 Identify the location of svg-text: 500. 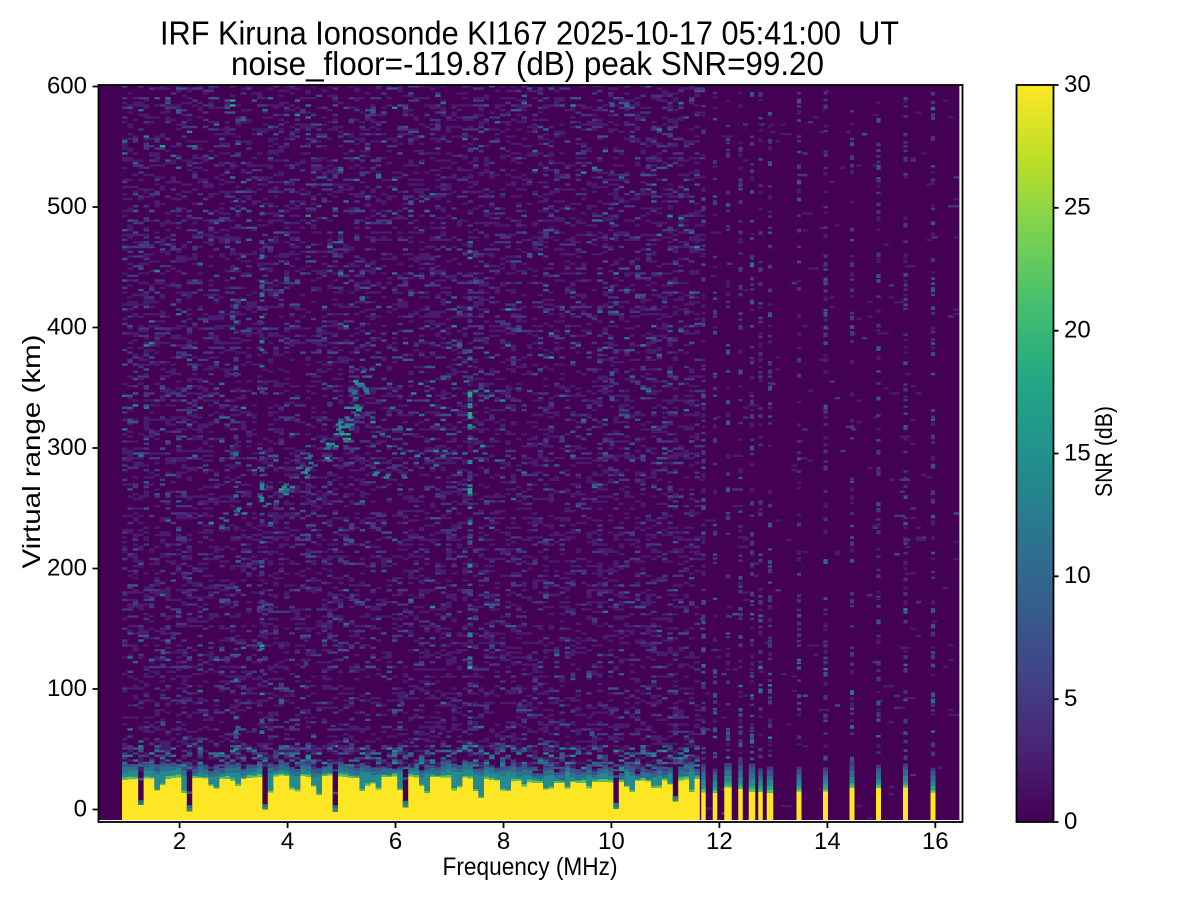
(67, 206).